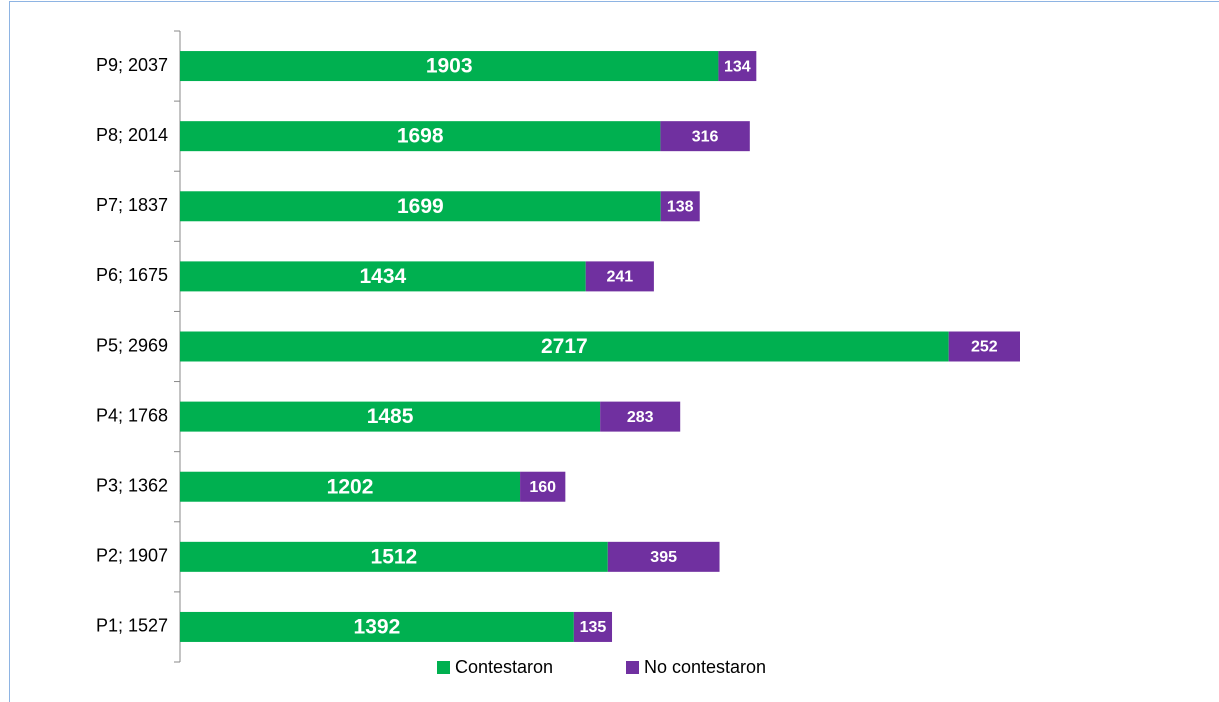  What do you see at coordinates (132, 135) in the screenshot?
I see `y-tick-label: P8; 2014` at bounding box center [132, 135].